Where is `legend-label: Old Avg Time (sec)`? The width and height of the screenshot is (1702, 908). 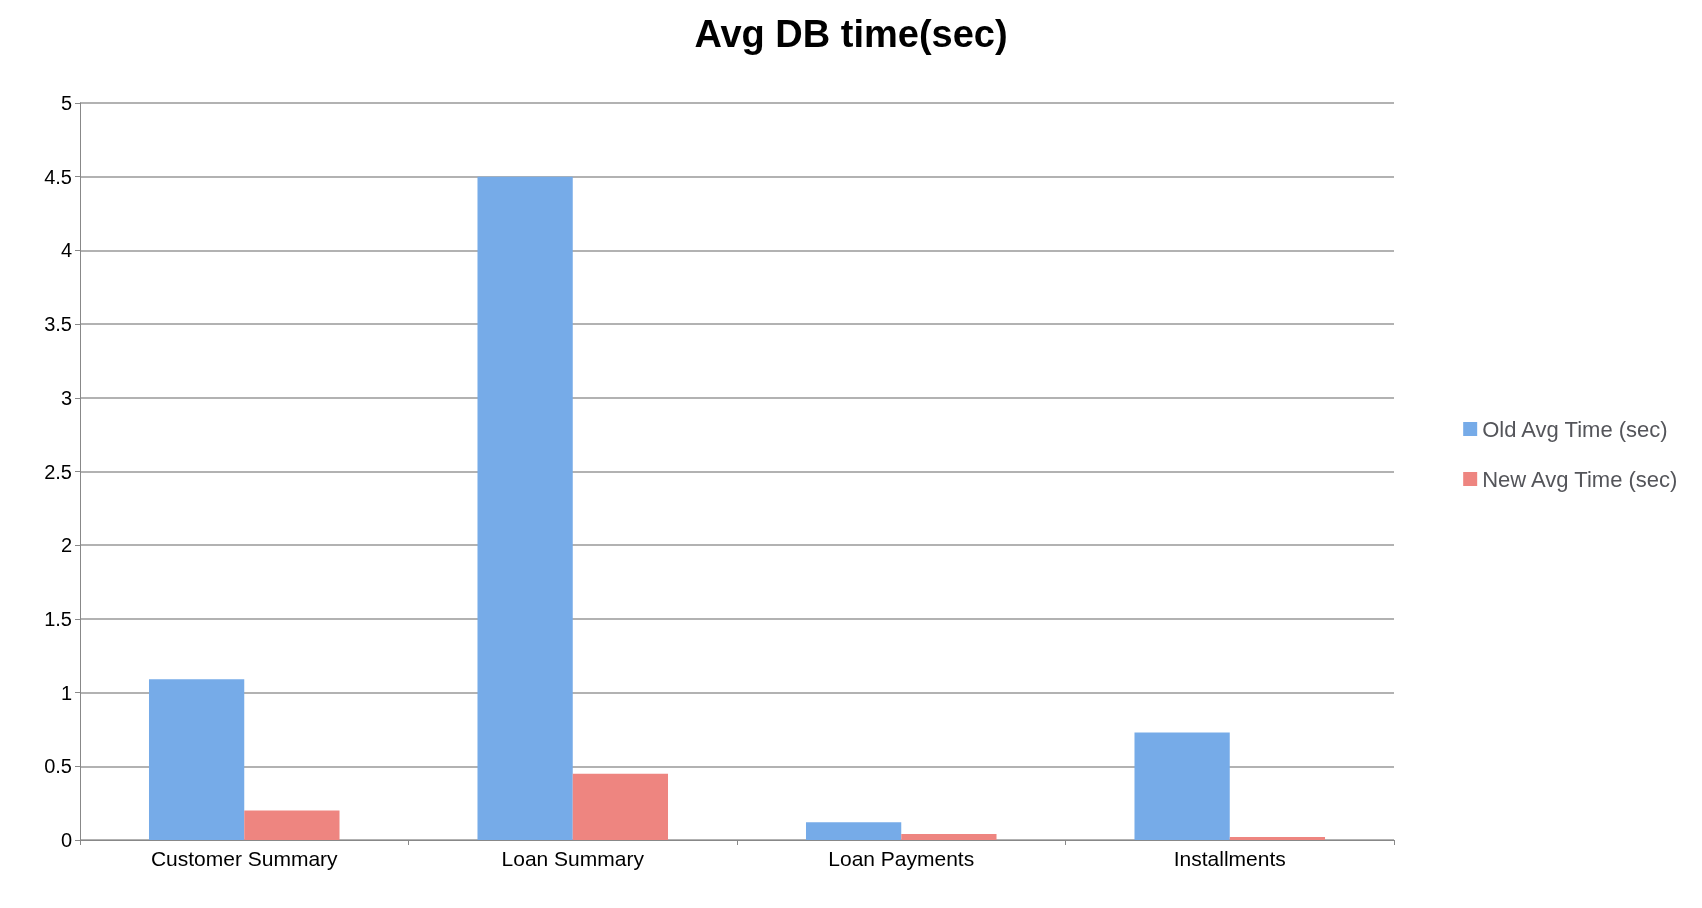
legend-label: Old Avg Time (sec) is located at coordinates (1575, 429).